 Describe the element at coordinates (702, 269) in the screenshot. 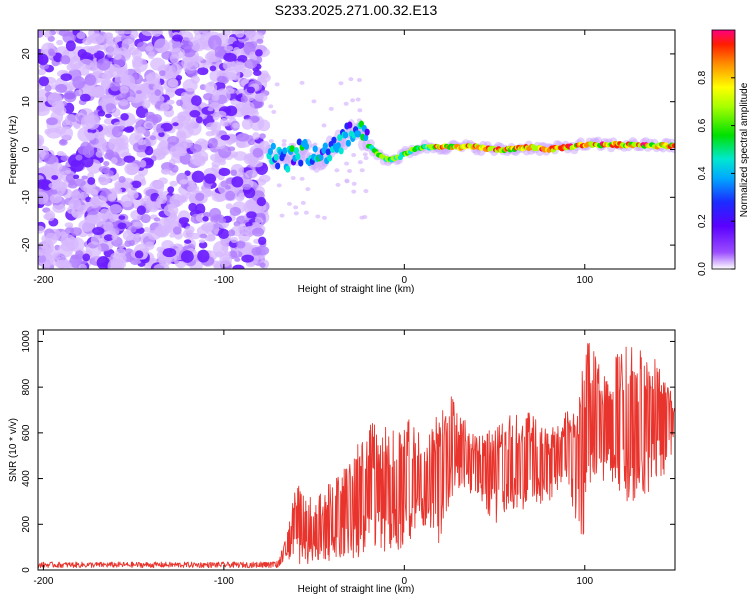

I see `colorbar-tick-label: 0.0` at that location.